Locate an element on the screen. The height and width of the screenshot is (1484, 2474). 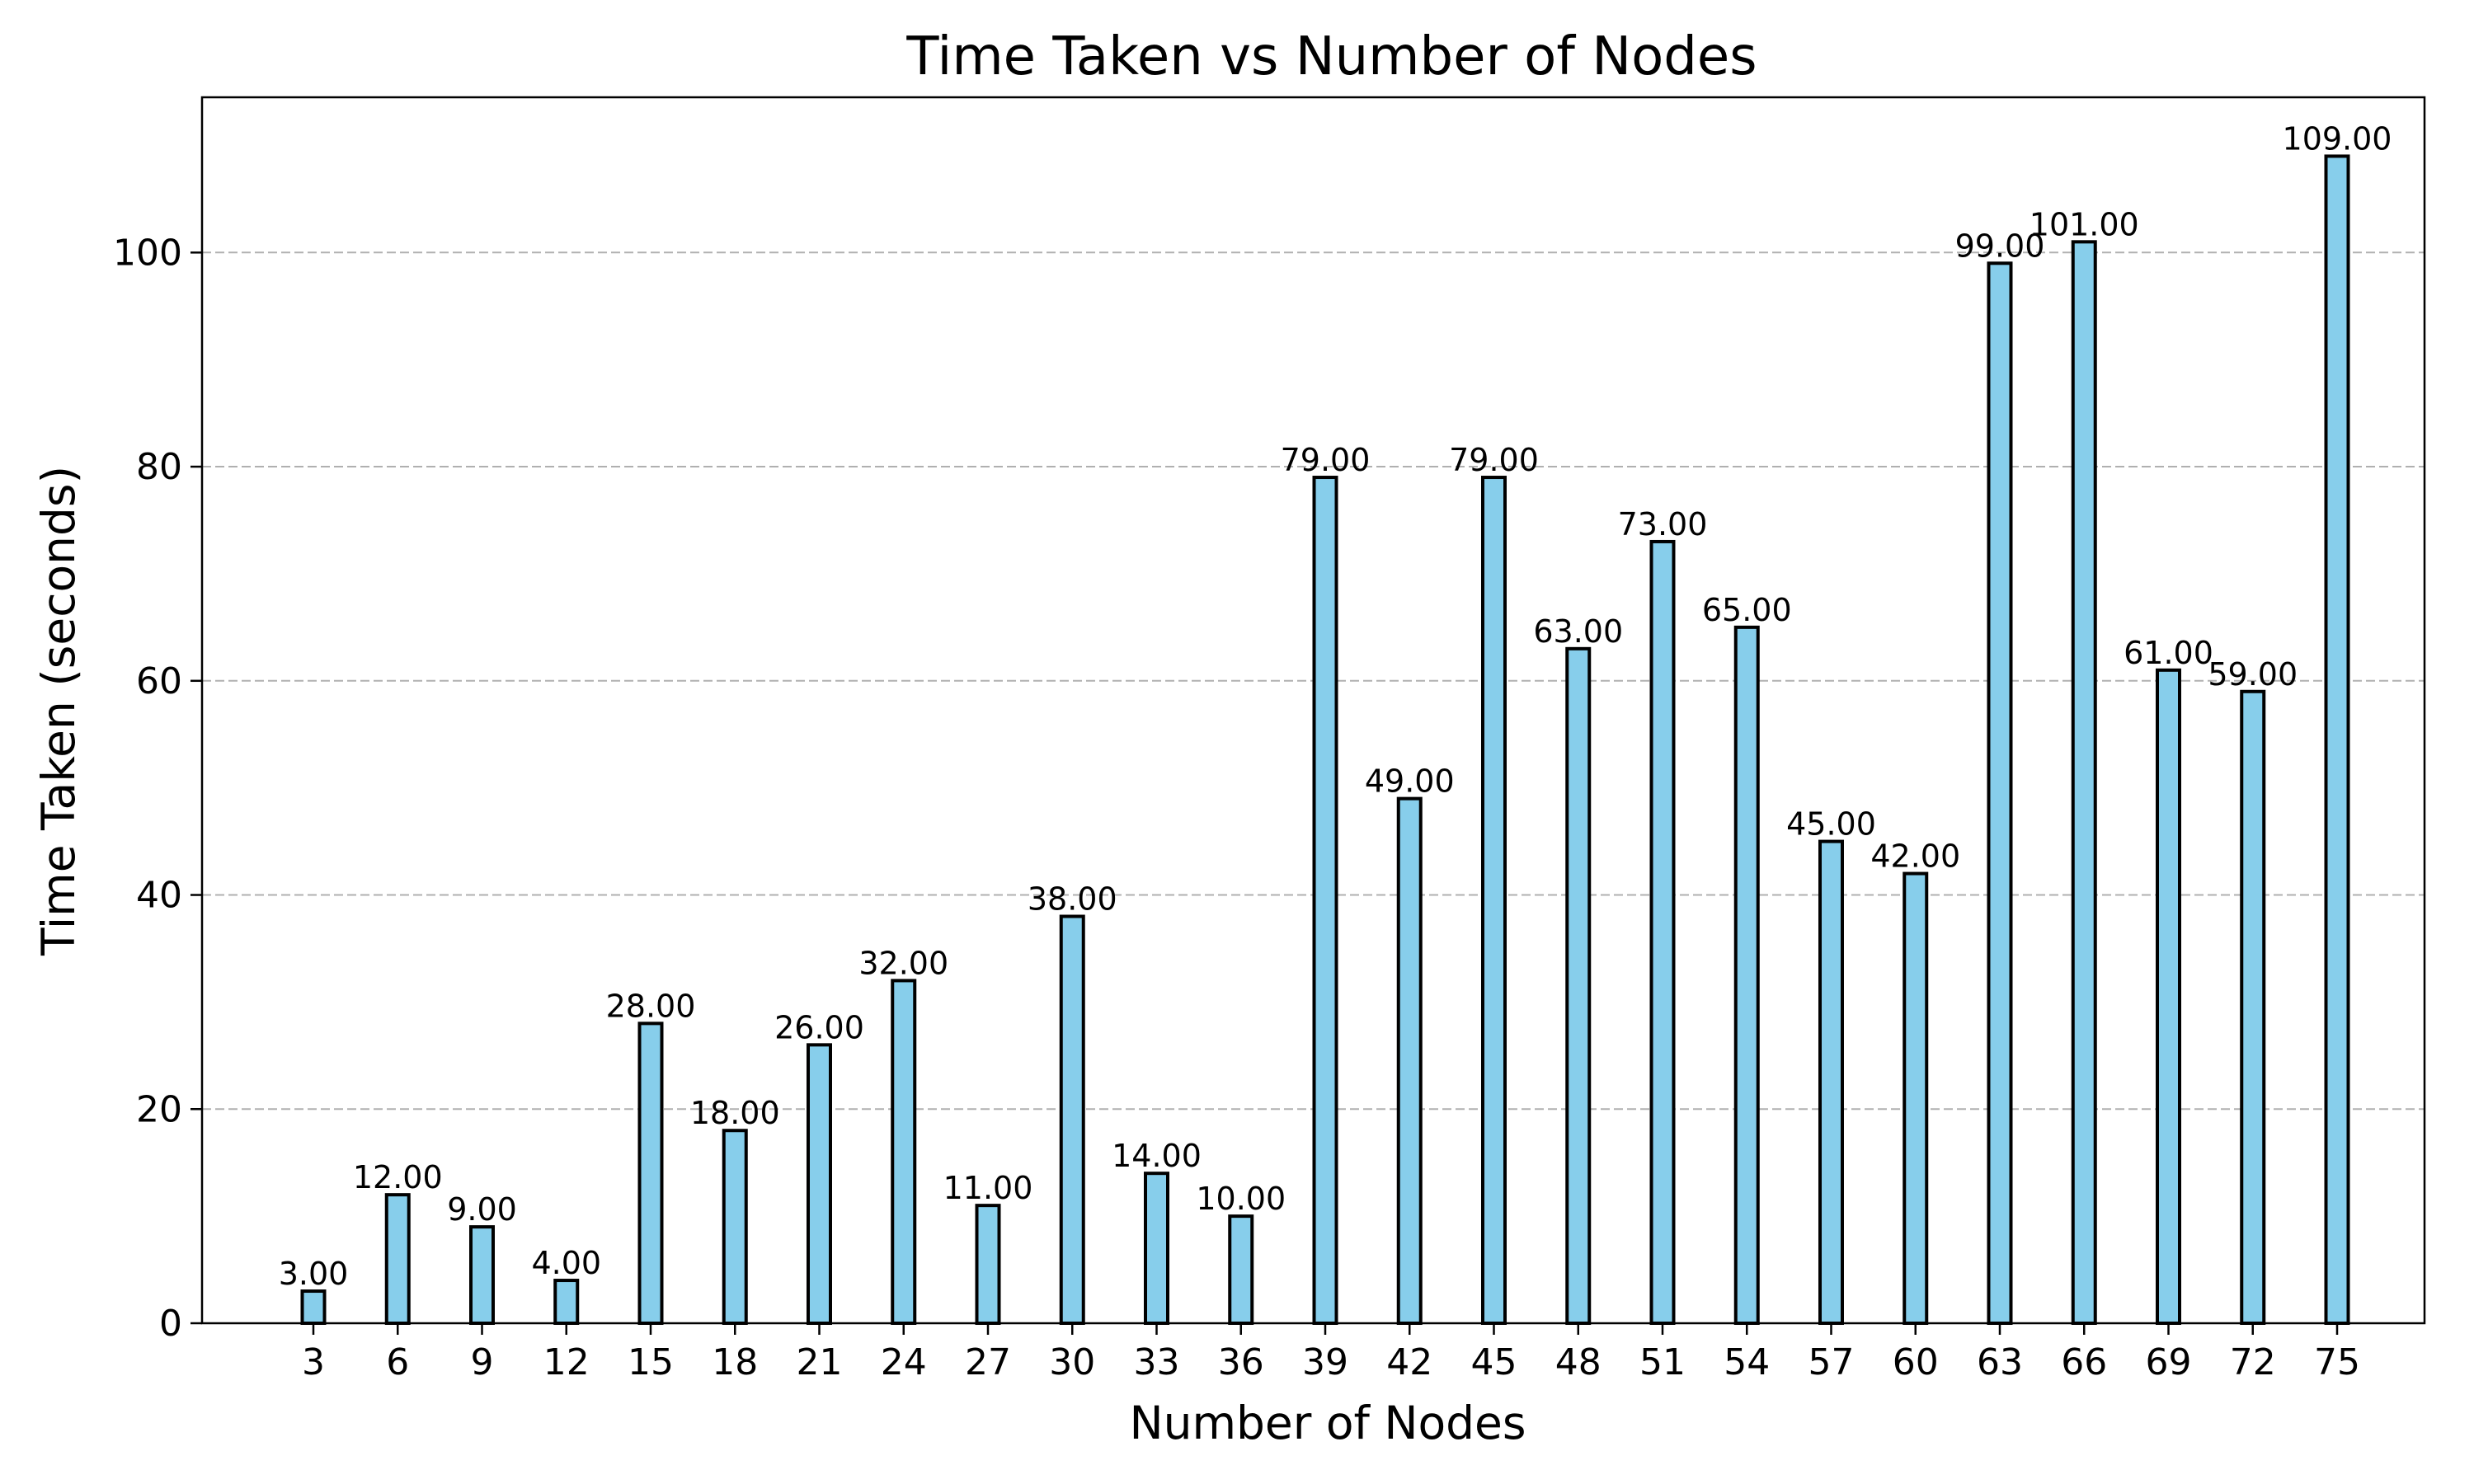
x-tick-label: 24 is located at coordinates (904, 1362).